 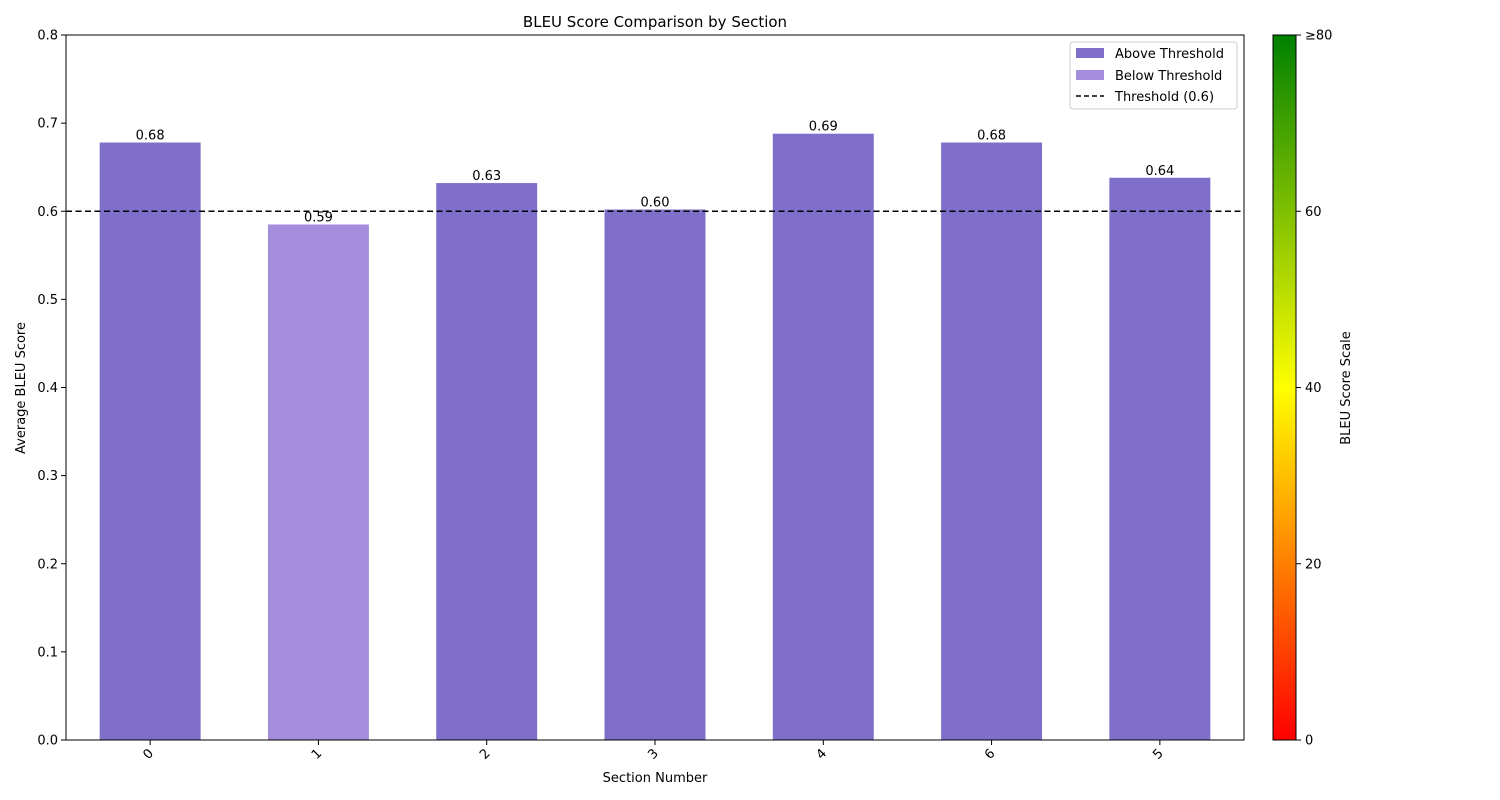 What do you see at coordinates (47, 652) in the screenshot?
I see `y-tick-label: 0.1` at bounding box center [47, 652].